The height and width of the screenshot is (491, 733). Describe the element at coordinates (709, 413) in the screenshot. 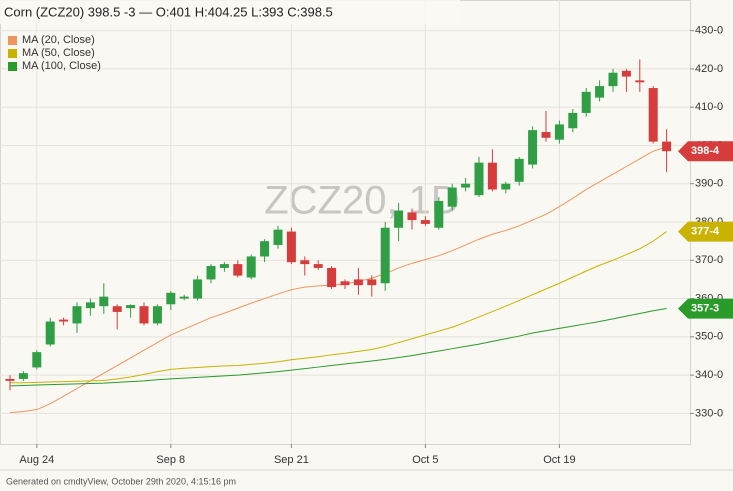

I see `y-tick-label: 330-0` at that location.